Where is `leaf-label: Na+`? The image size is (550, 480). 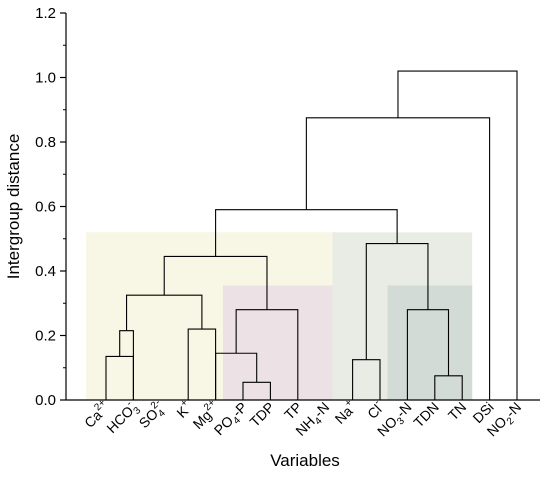
leaf-label: Na+ is located at coordinates (345, 412).